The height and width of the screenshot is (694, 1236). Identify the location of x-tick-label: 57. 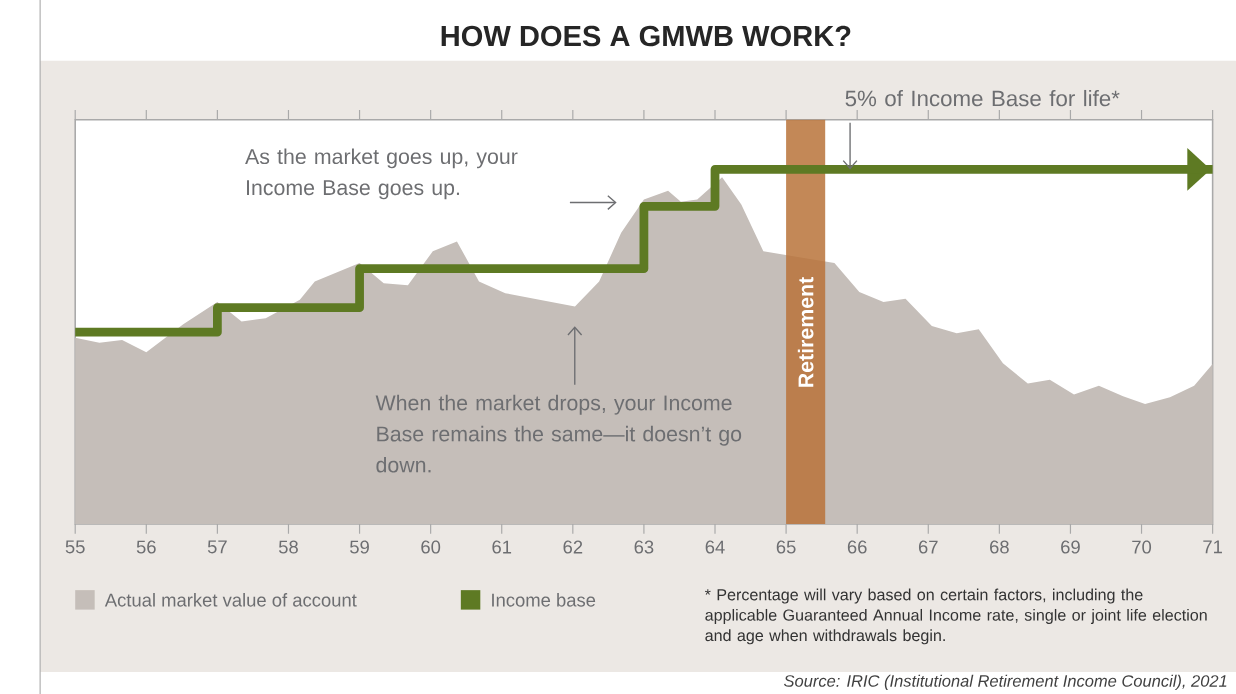
(217, 547).